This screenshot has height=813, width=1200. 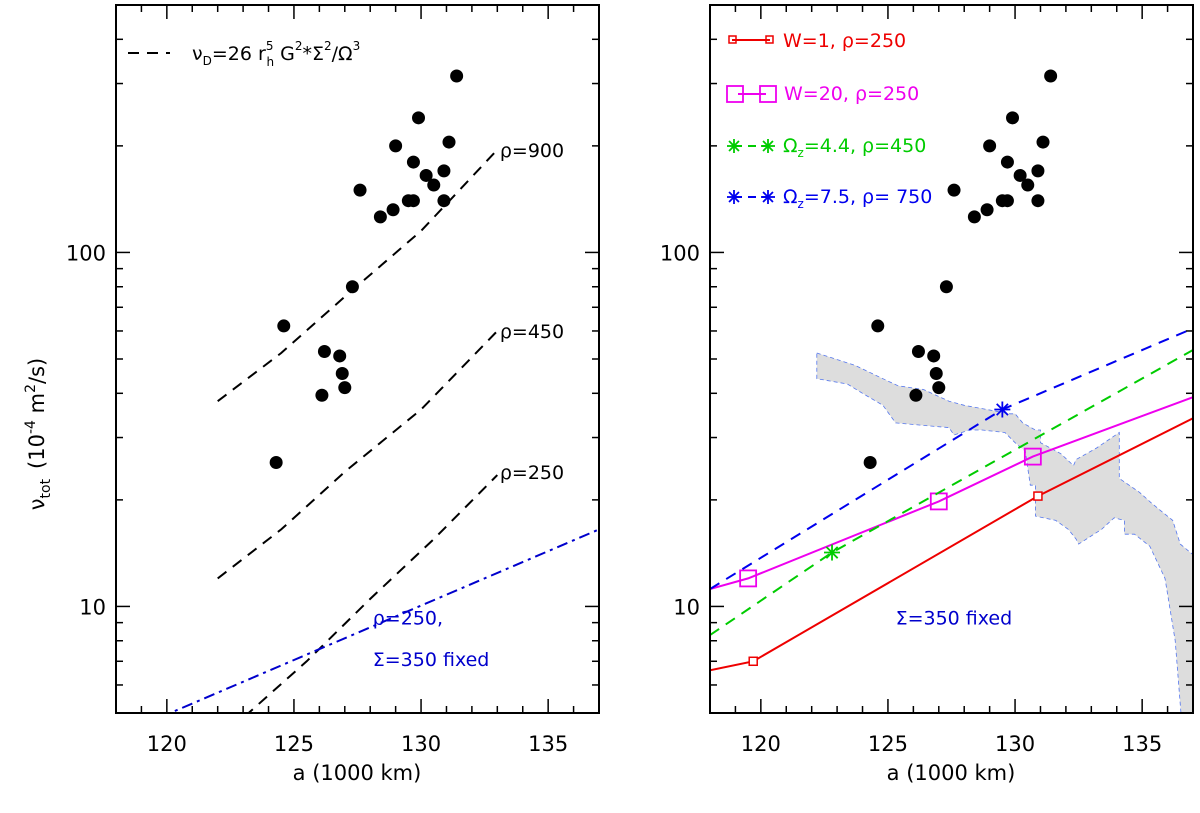 What do you see at coordinates (468, 405) in the screenshot?
I see `left-annotations: ρ=900 ρ=450 ρ=250 ρ=250, Σ=350 fixed` at bounding box center [468, 405].